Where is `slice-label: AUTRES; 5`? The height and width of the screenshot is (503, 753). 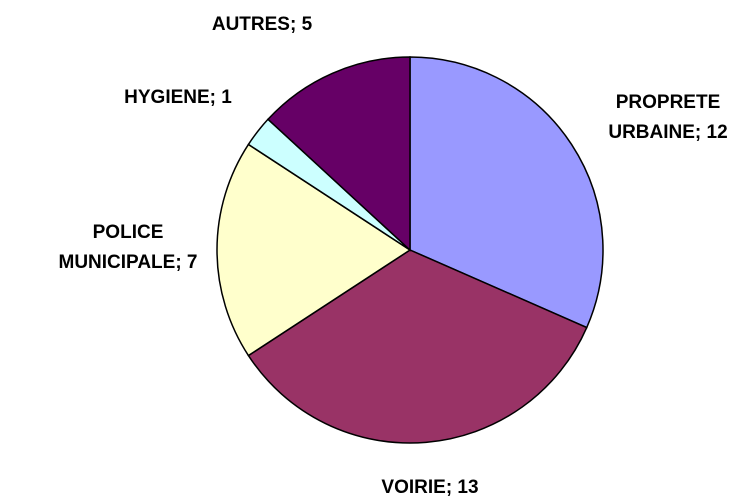 slice-label: AUTRES; 5 is located at coordinates (262, 24).